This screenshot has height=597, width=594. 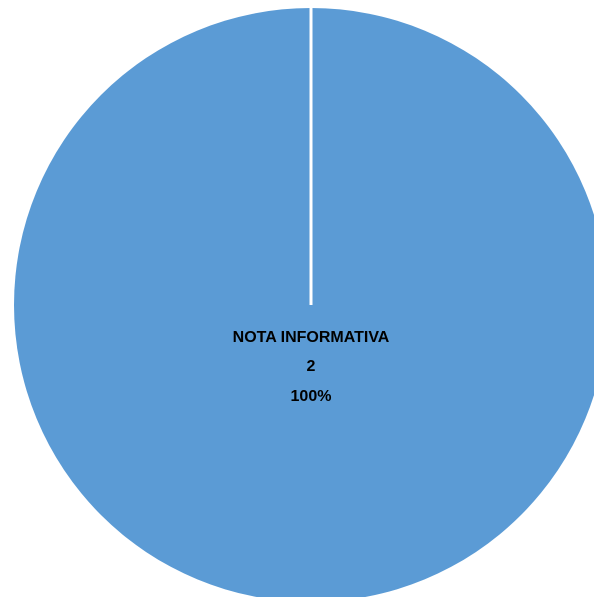 What do you see at coordinates (311, 396) in the screenshot?
I see `slice-label-percent: 100%` at bounding box center [311, 396].